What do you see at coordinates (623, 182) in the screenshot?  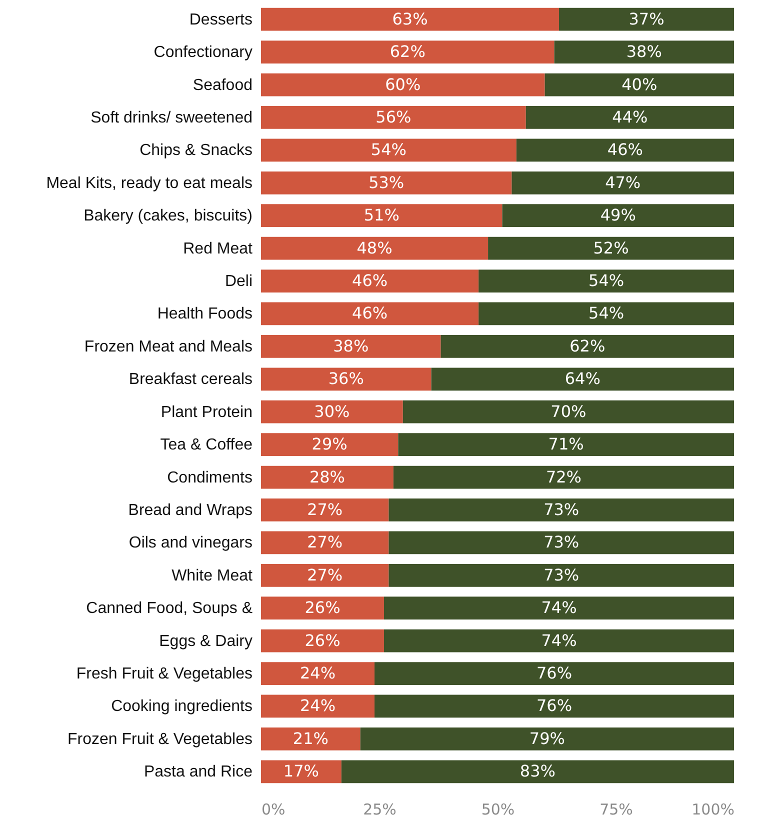 I see `data-label: 47%` at bounding box center [623, 182].